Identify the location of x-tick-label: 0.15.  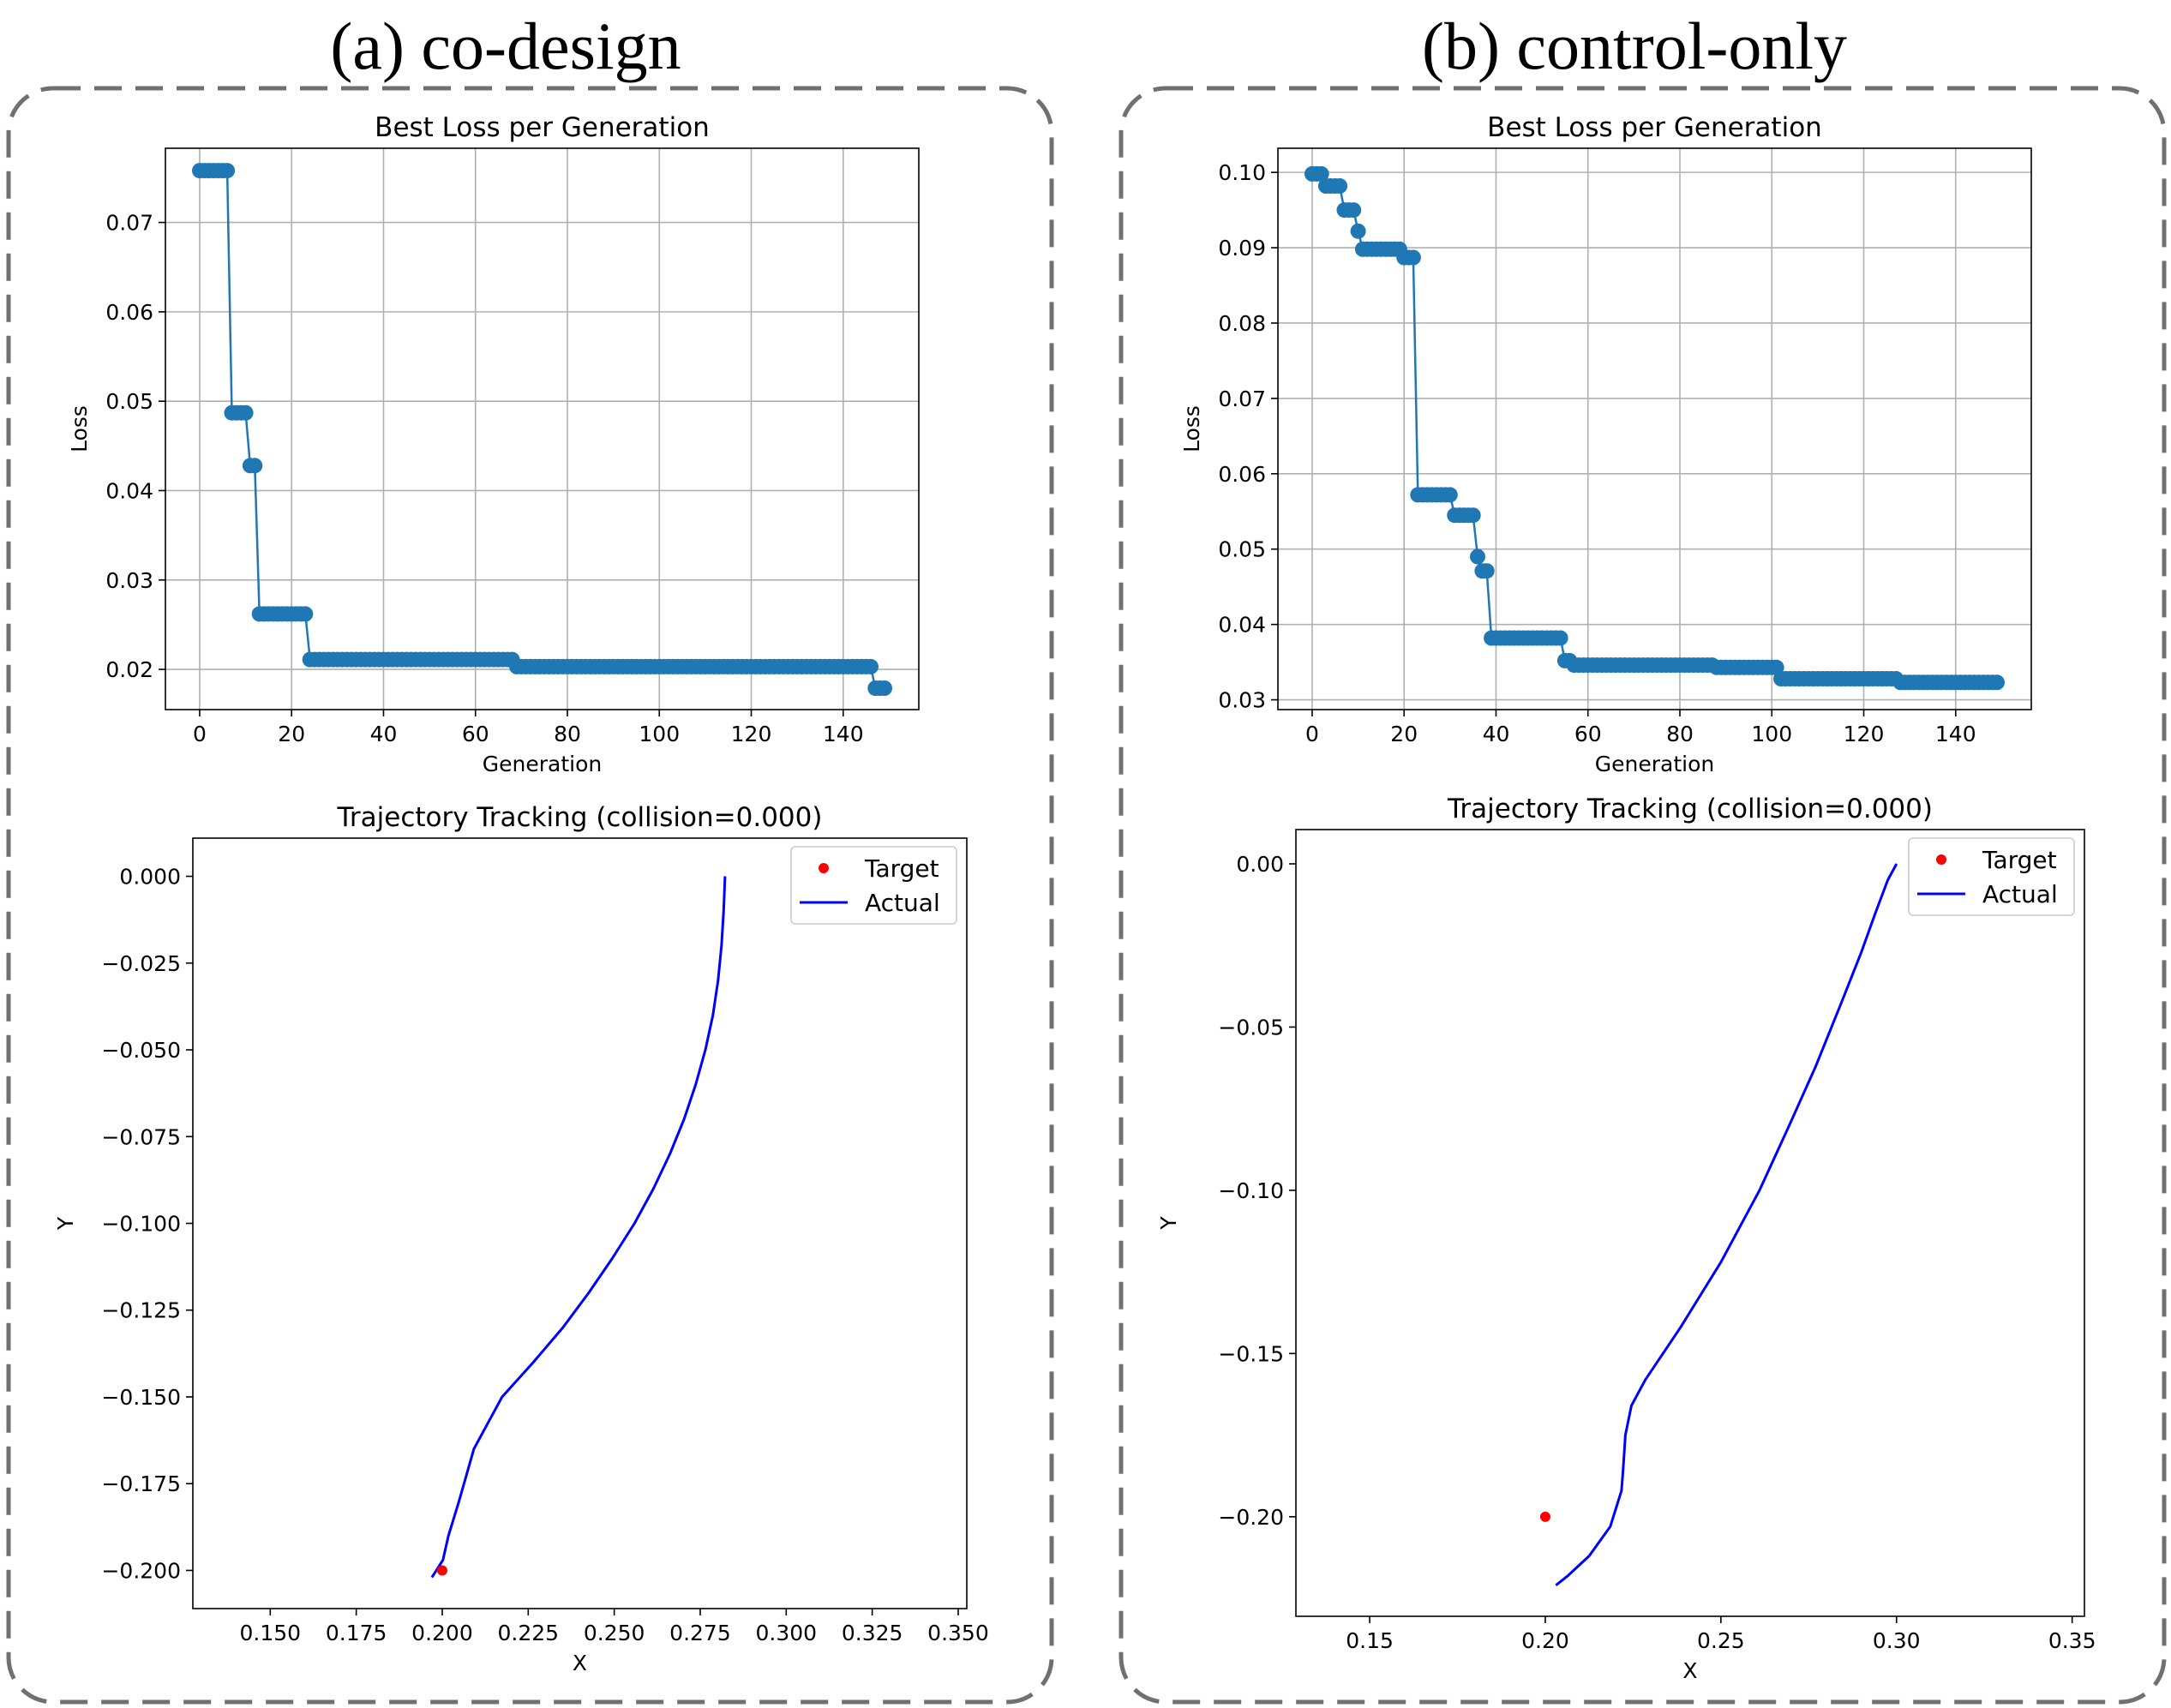
(1370, 1640).